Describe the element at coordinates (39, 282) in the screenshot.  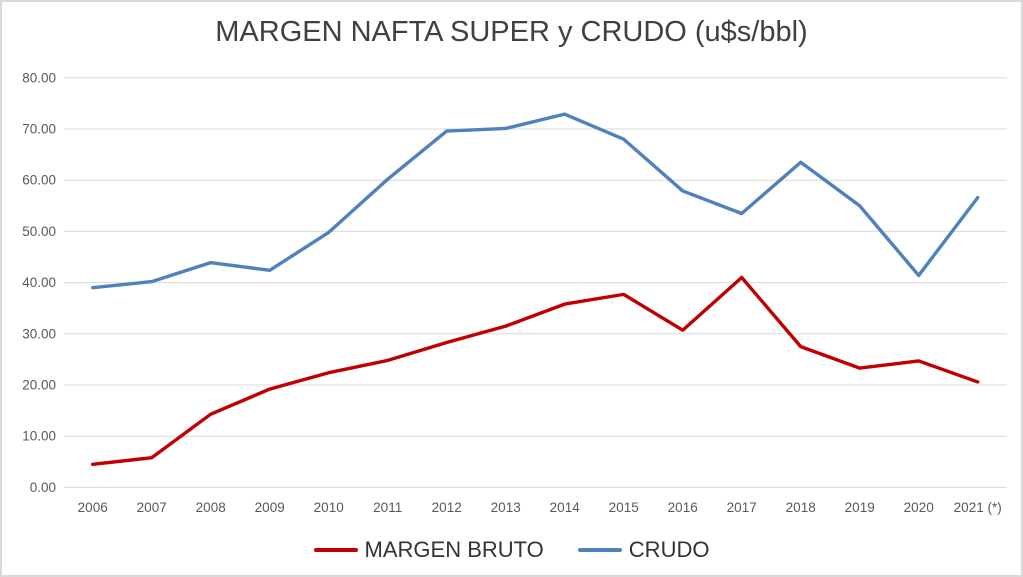
I see `y-axis-tick-label: 40.00` at that location.